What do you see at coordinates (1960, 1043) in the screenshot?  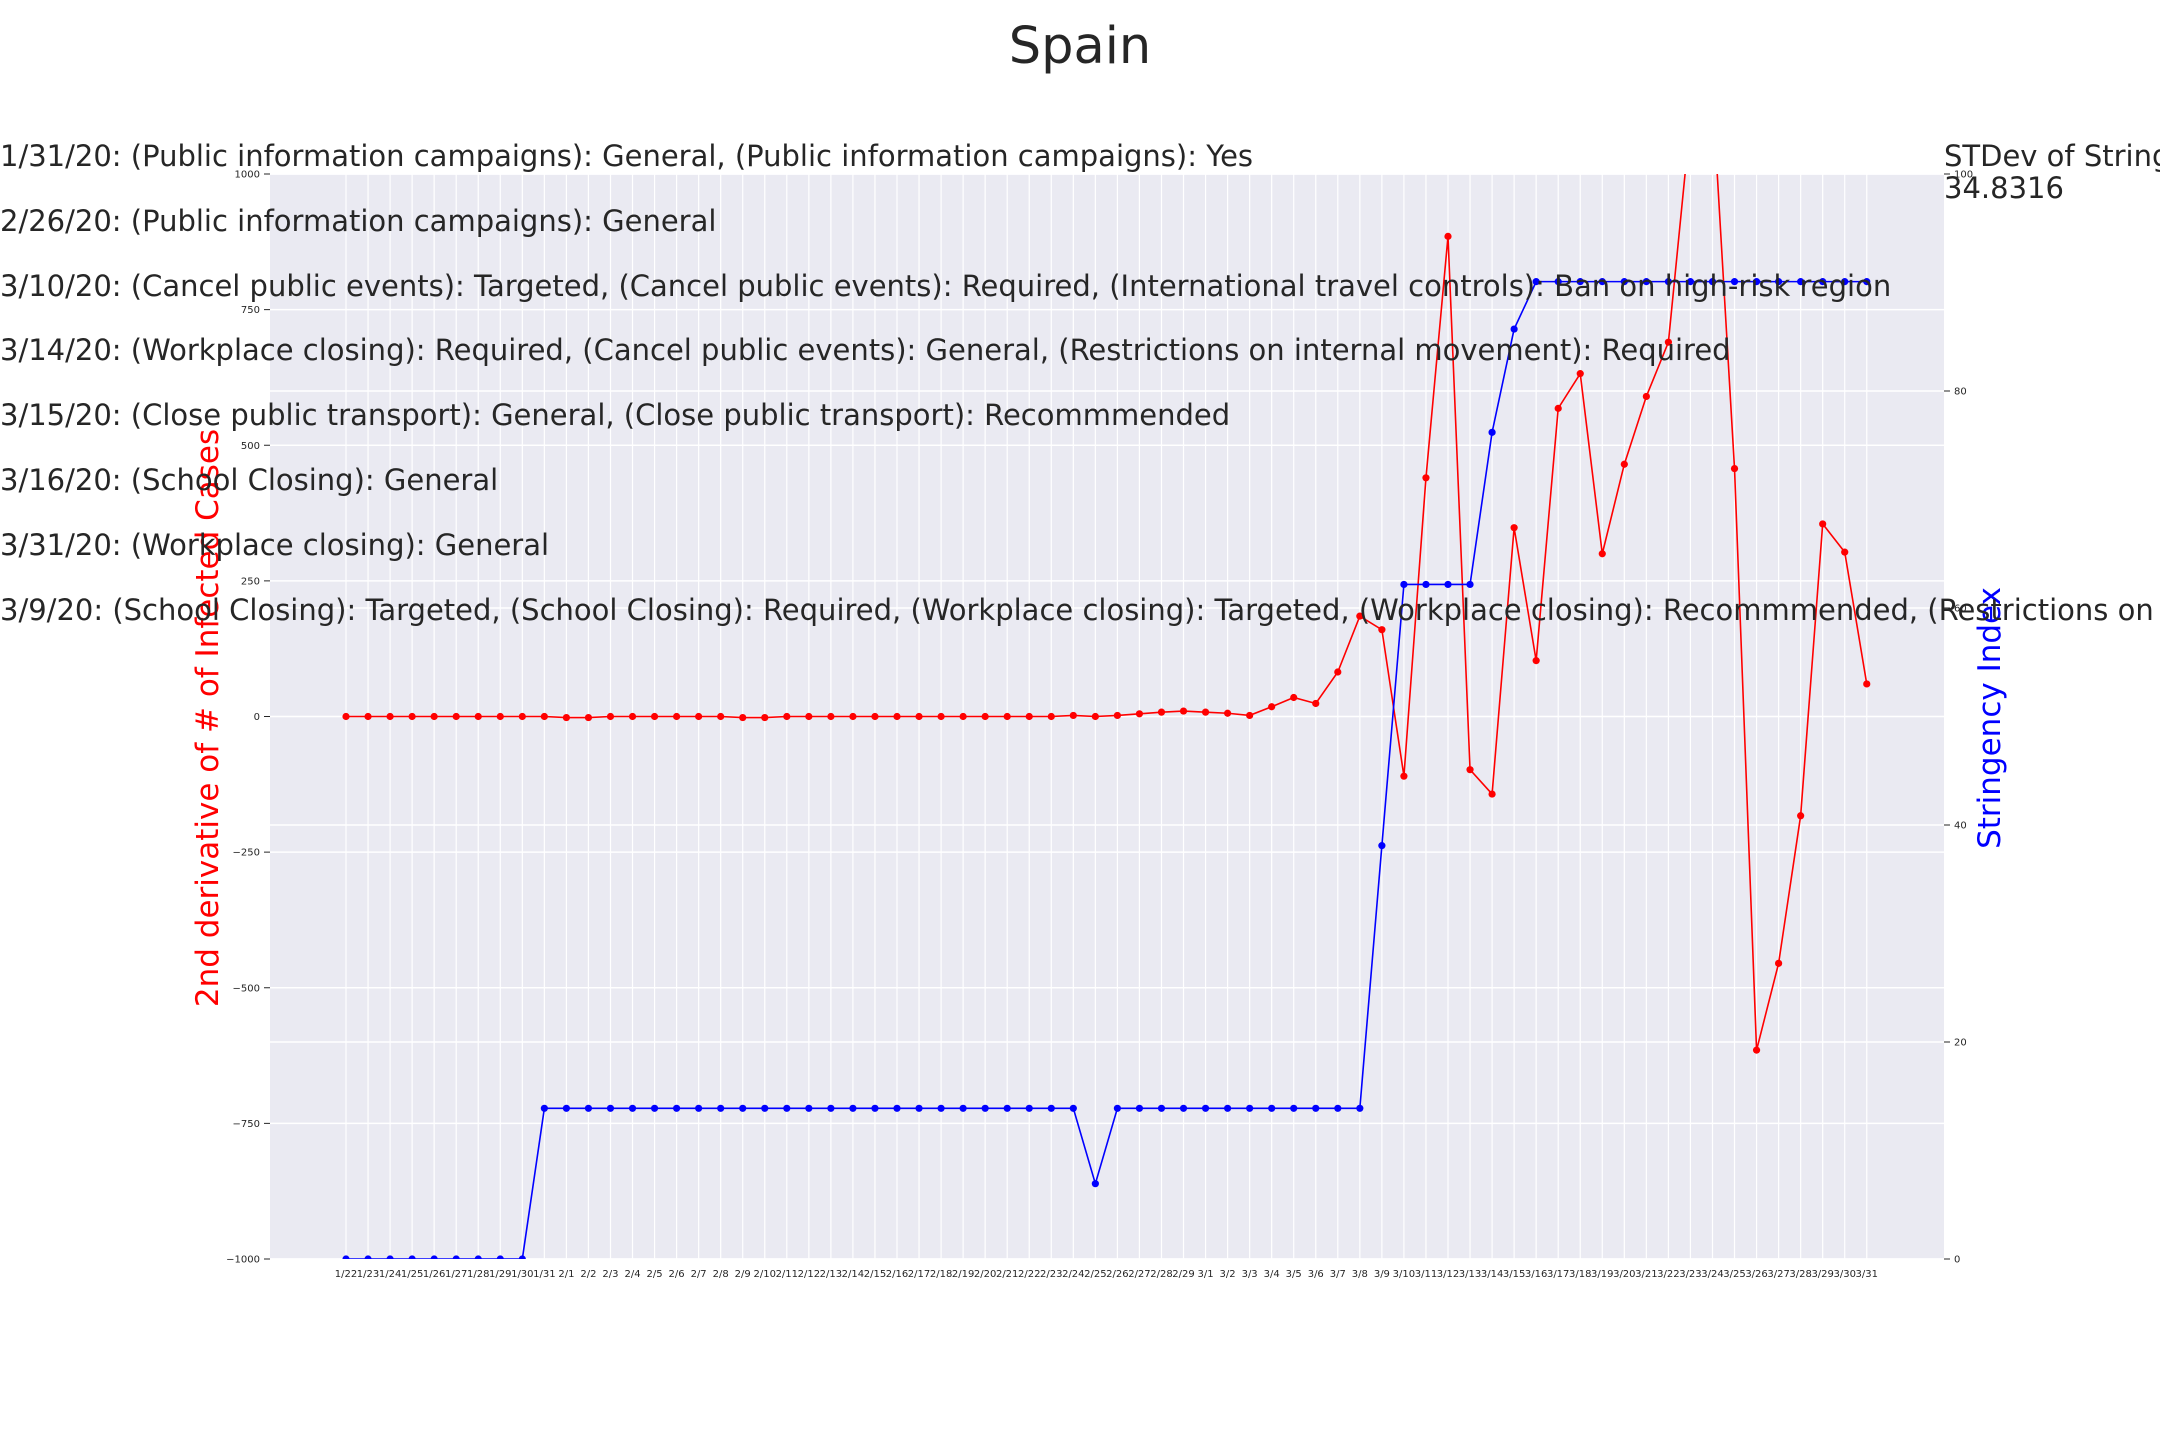 I see `right-tick-label: 20` at bounding box center [1960, 1043].